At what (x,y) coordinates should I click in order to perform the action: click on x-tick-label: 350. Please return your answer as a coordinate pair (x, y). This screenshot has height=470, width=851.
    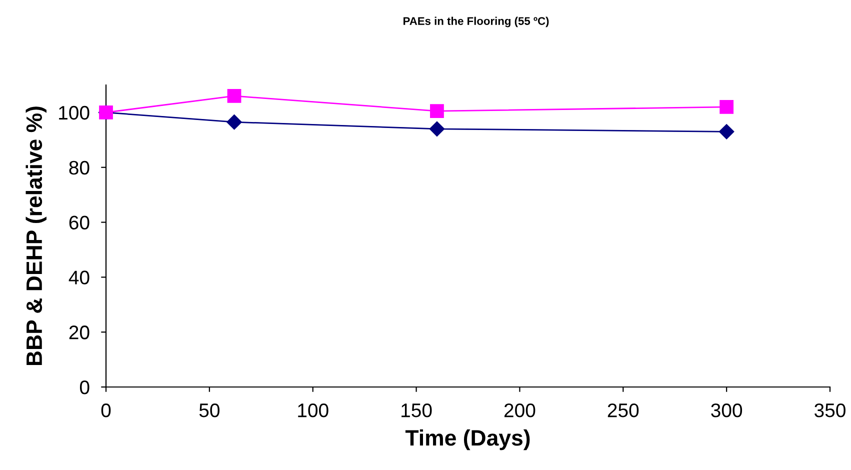
    Looking at the image, I should click on (830, 410).